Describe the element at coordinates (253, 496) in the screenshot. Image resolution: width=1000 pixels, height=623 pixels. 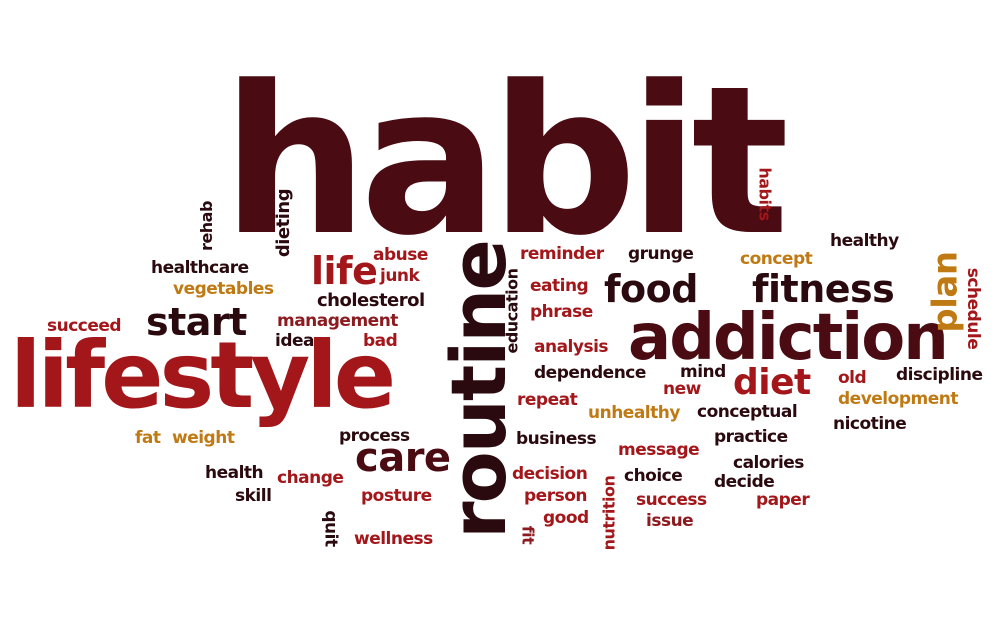
I see `word-skill: skill` at that location.